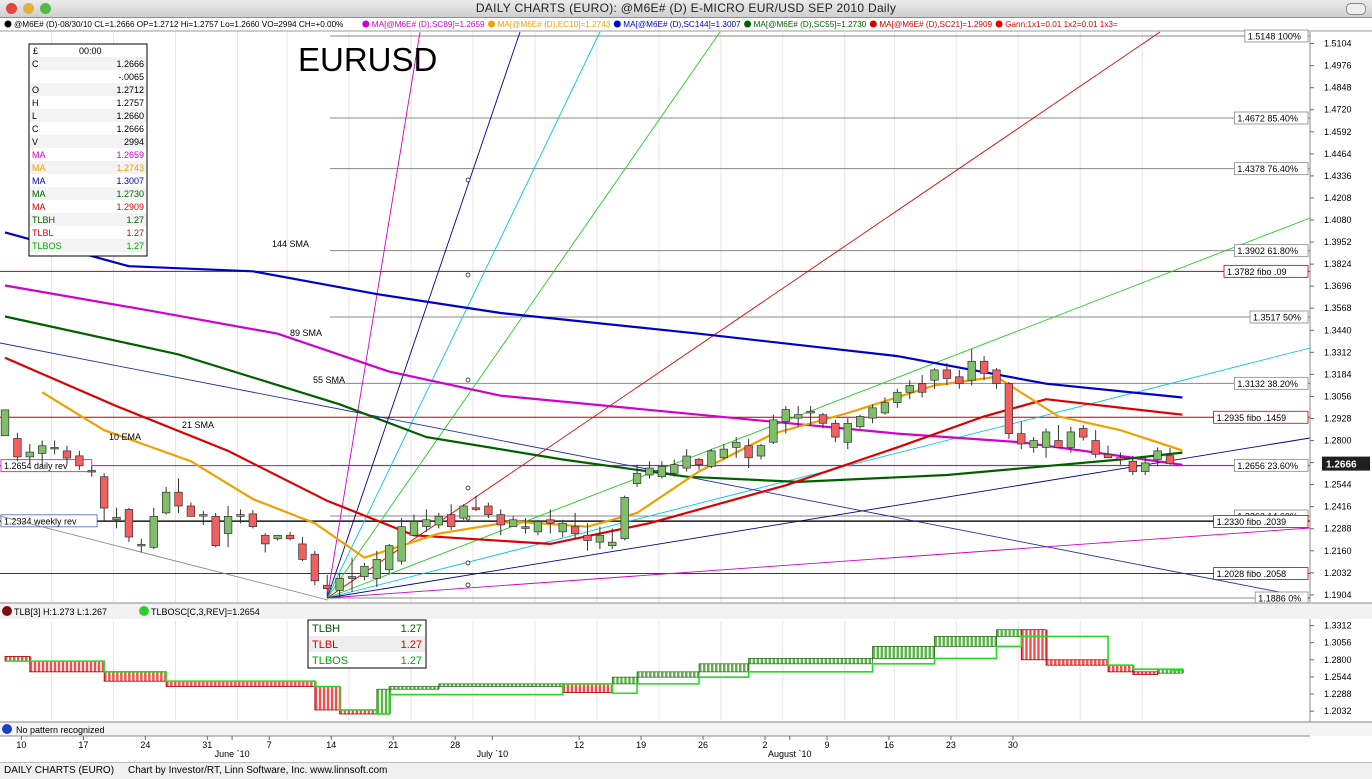  Describe the element at coordinates (7, 729) in the screenshot. I see `pattern-status-icon` at that location.